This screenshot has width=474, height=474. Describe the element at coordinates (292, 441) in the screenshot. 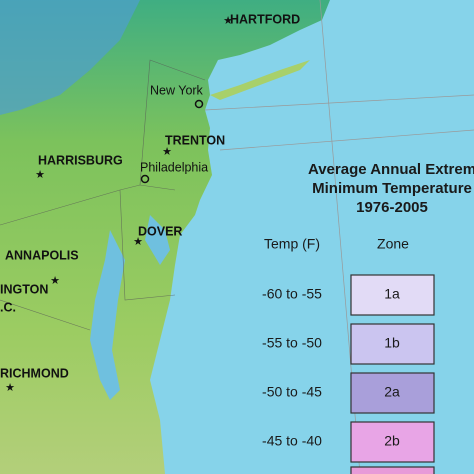

I see `temp-range: -45 to -40` at that location.